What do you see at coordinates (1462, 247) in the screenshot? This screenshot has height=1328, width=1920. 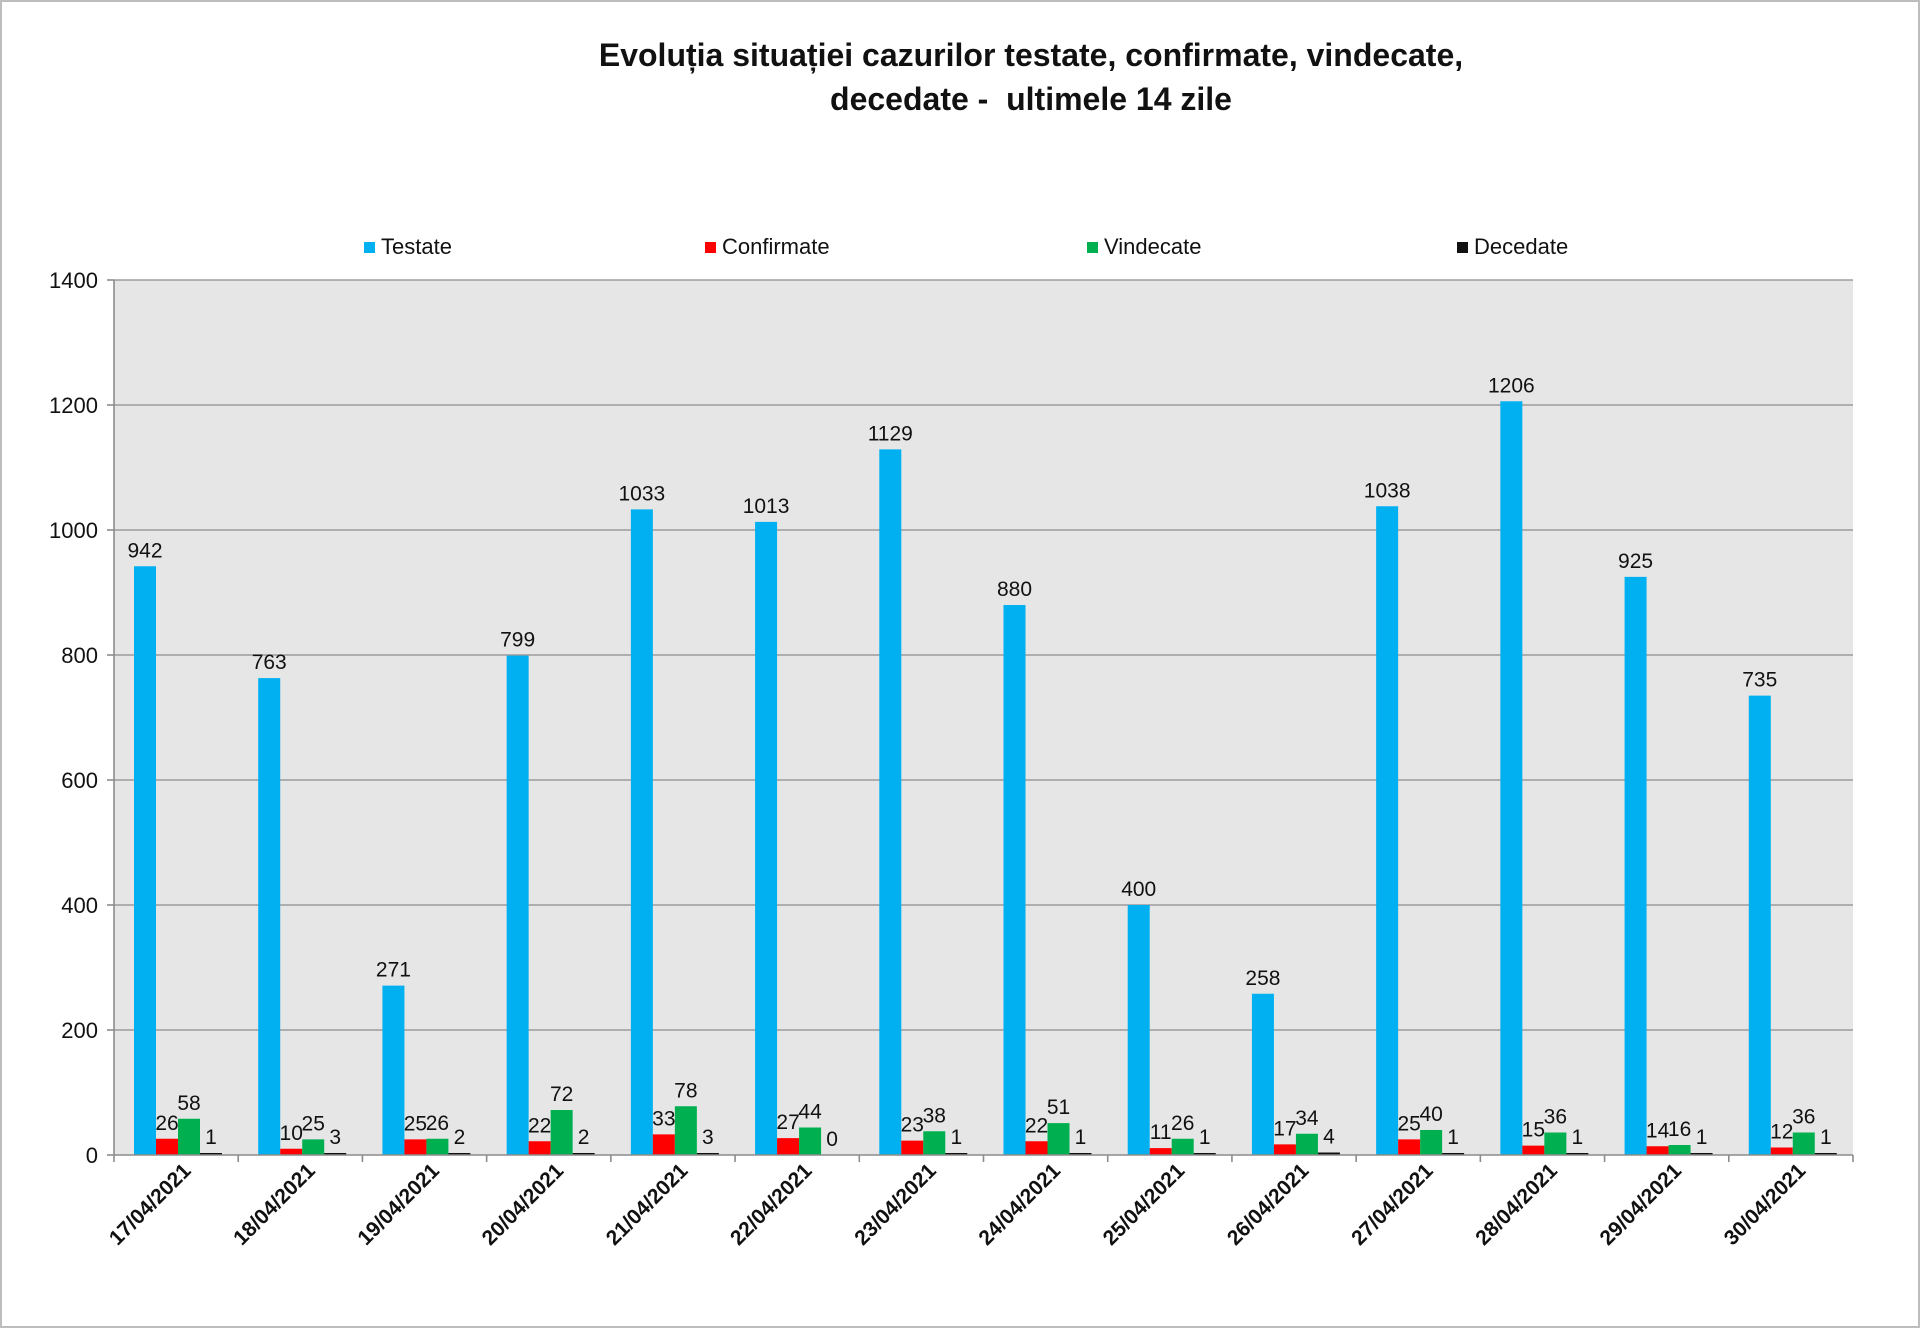 I see `legend-swatch-decedate` at bounding box center [1462, 247].